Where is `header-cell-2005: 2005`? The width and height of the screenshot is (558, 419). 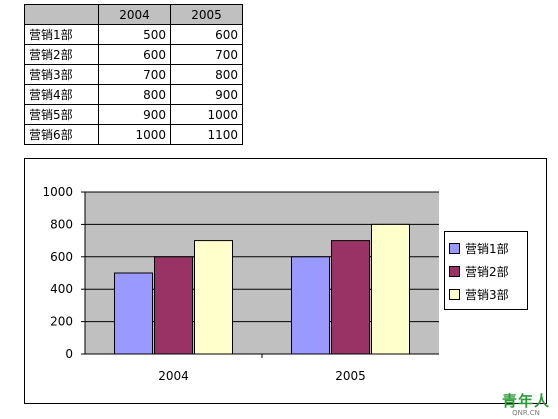 header-cell-2005: 2005 is located at coordinates (206, 14).